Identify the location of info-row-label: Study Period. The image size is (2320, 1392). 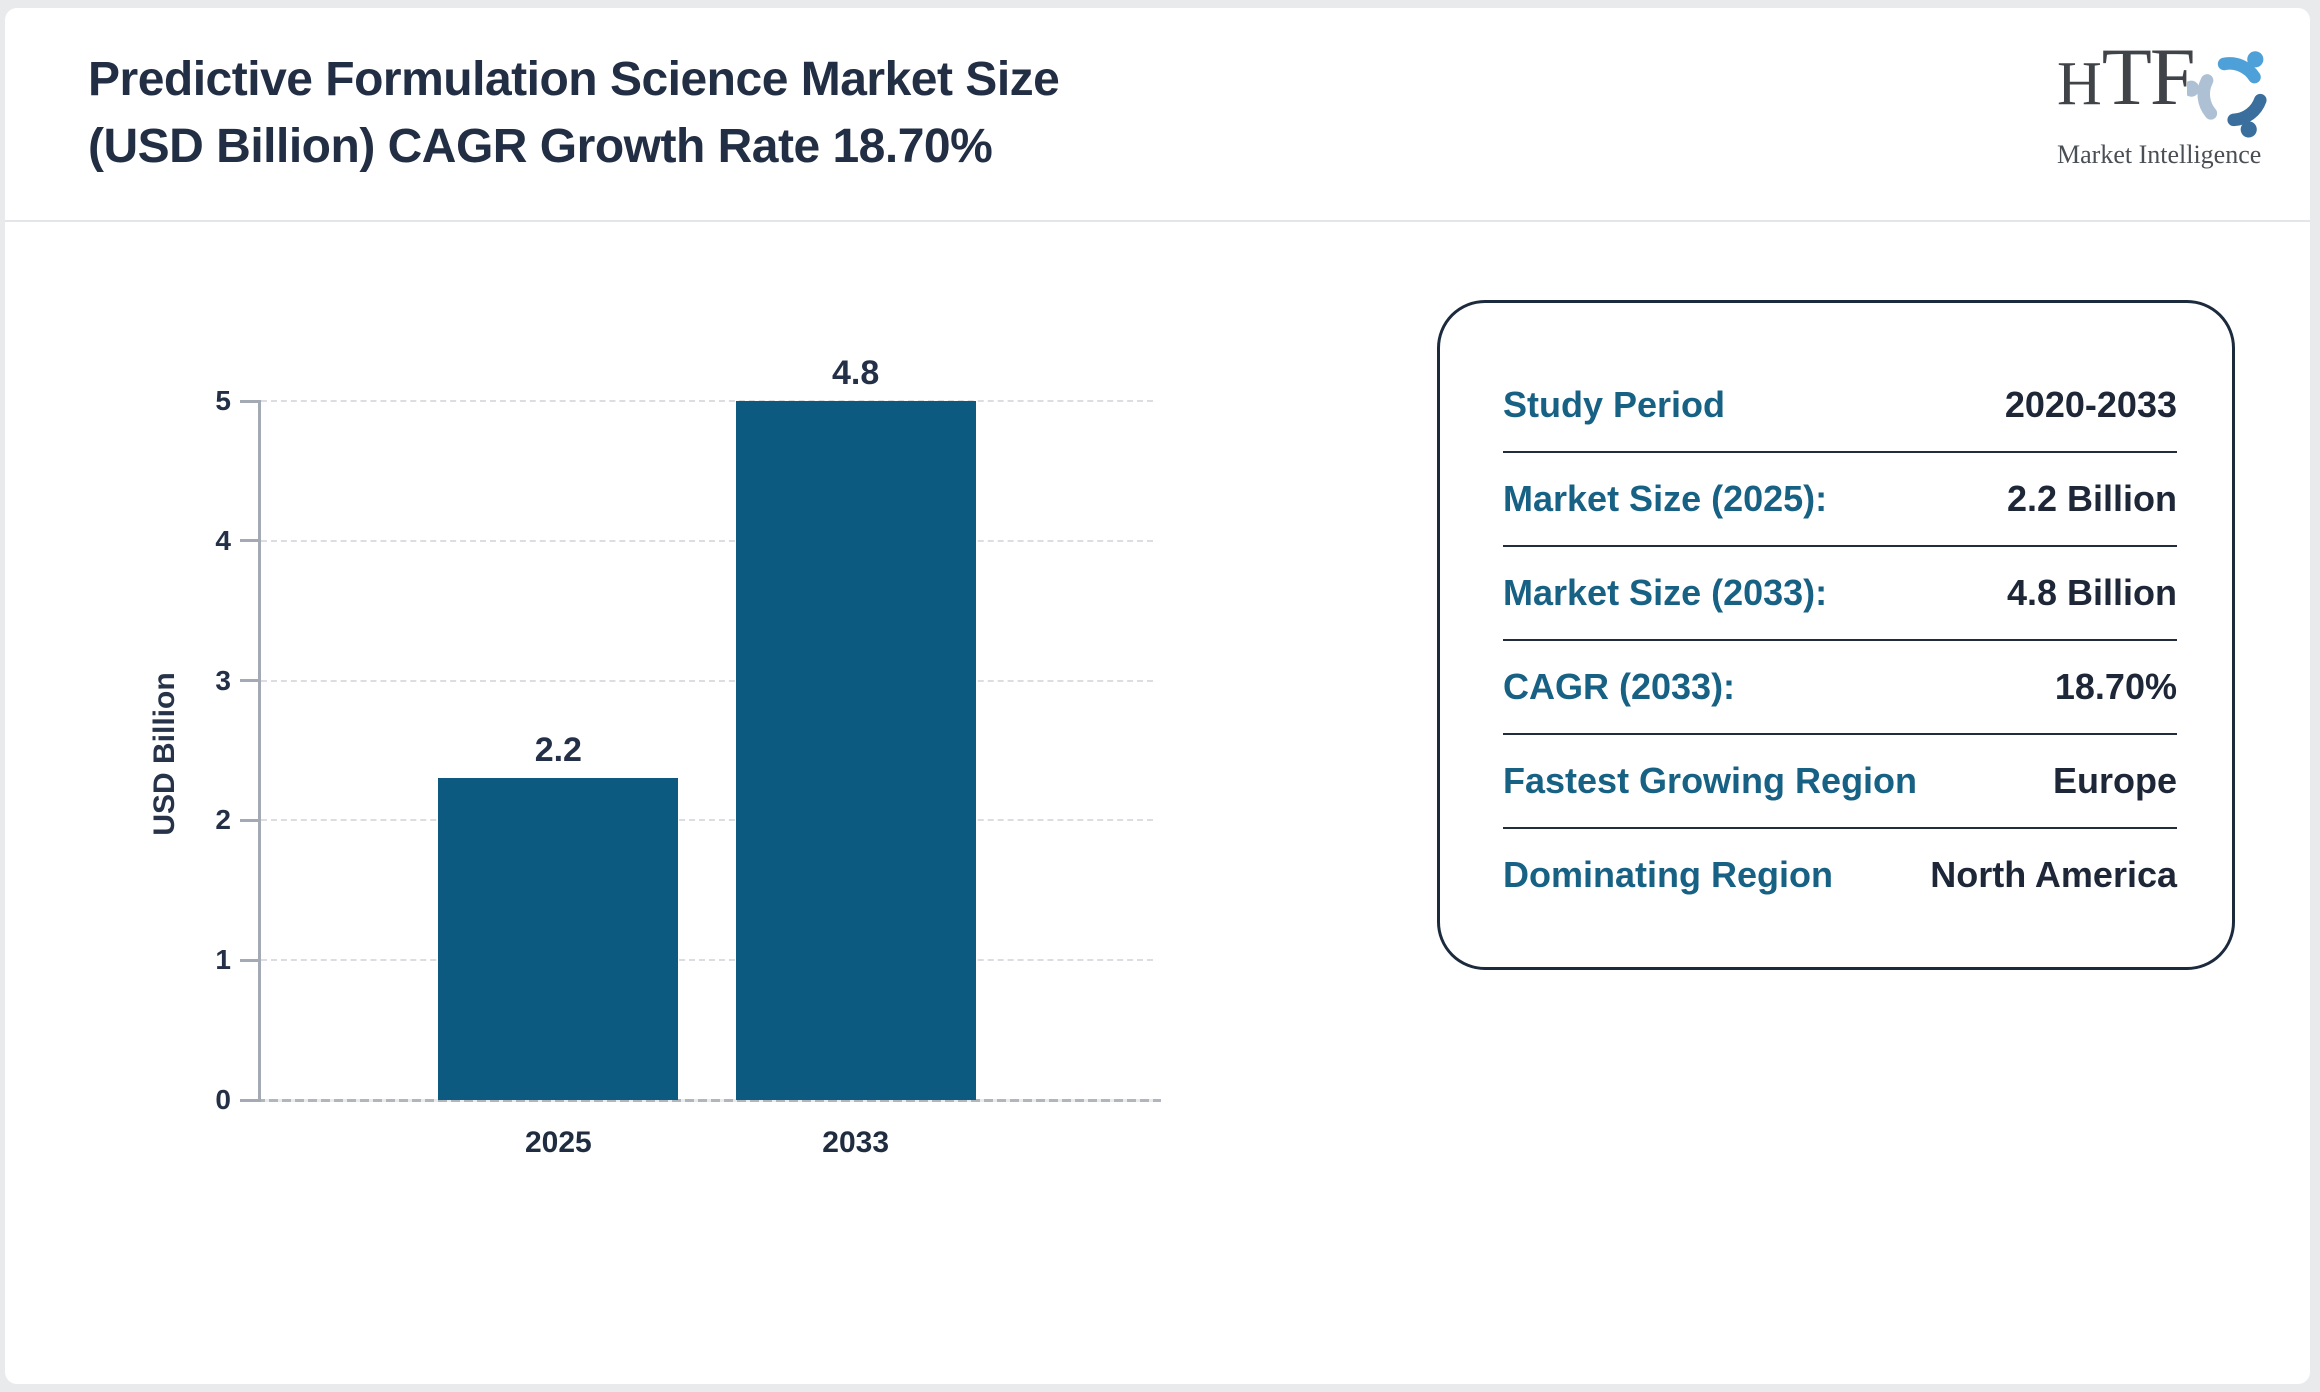
(1614, 404).